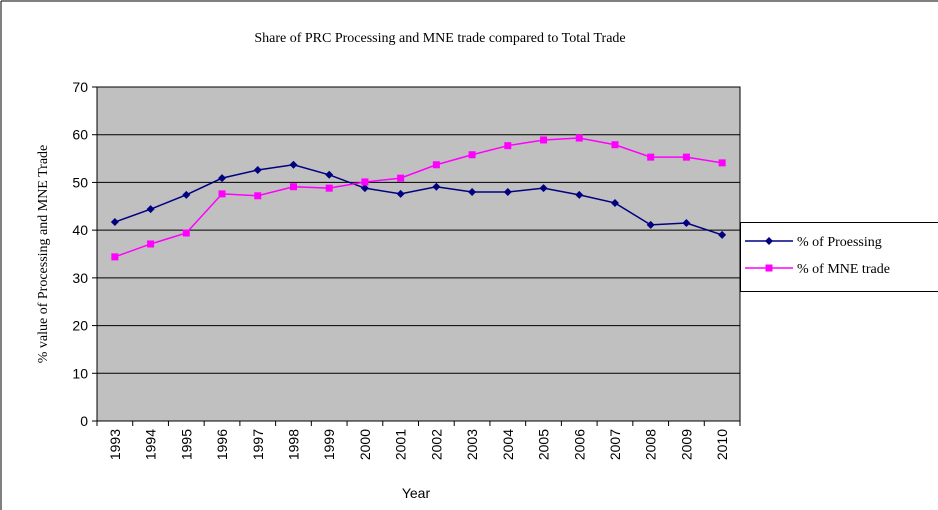  What do you see at coordinates (839, 257) in the screenshot?
I see `legend-box` at bounding box center [839, 257].